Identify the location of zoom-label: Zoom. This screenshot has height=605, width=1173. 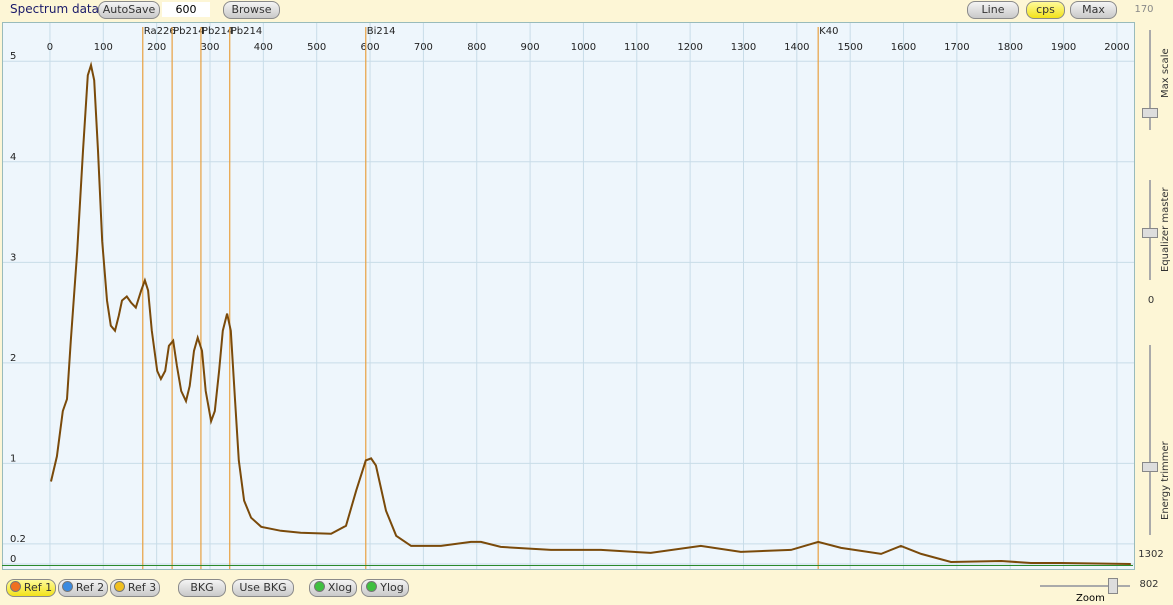
(1090, 598).